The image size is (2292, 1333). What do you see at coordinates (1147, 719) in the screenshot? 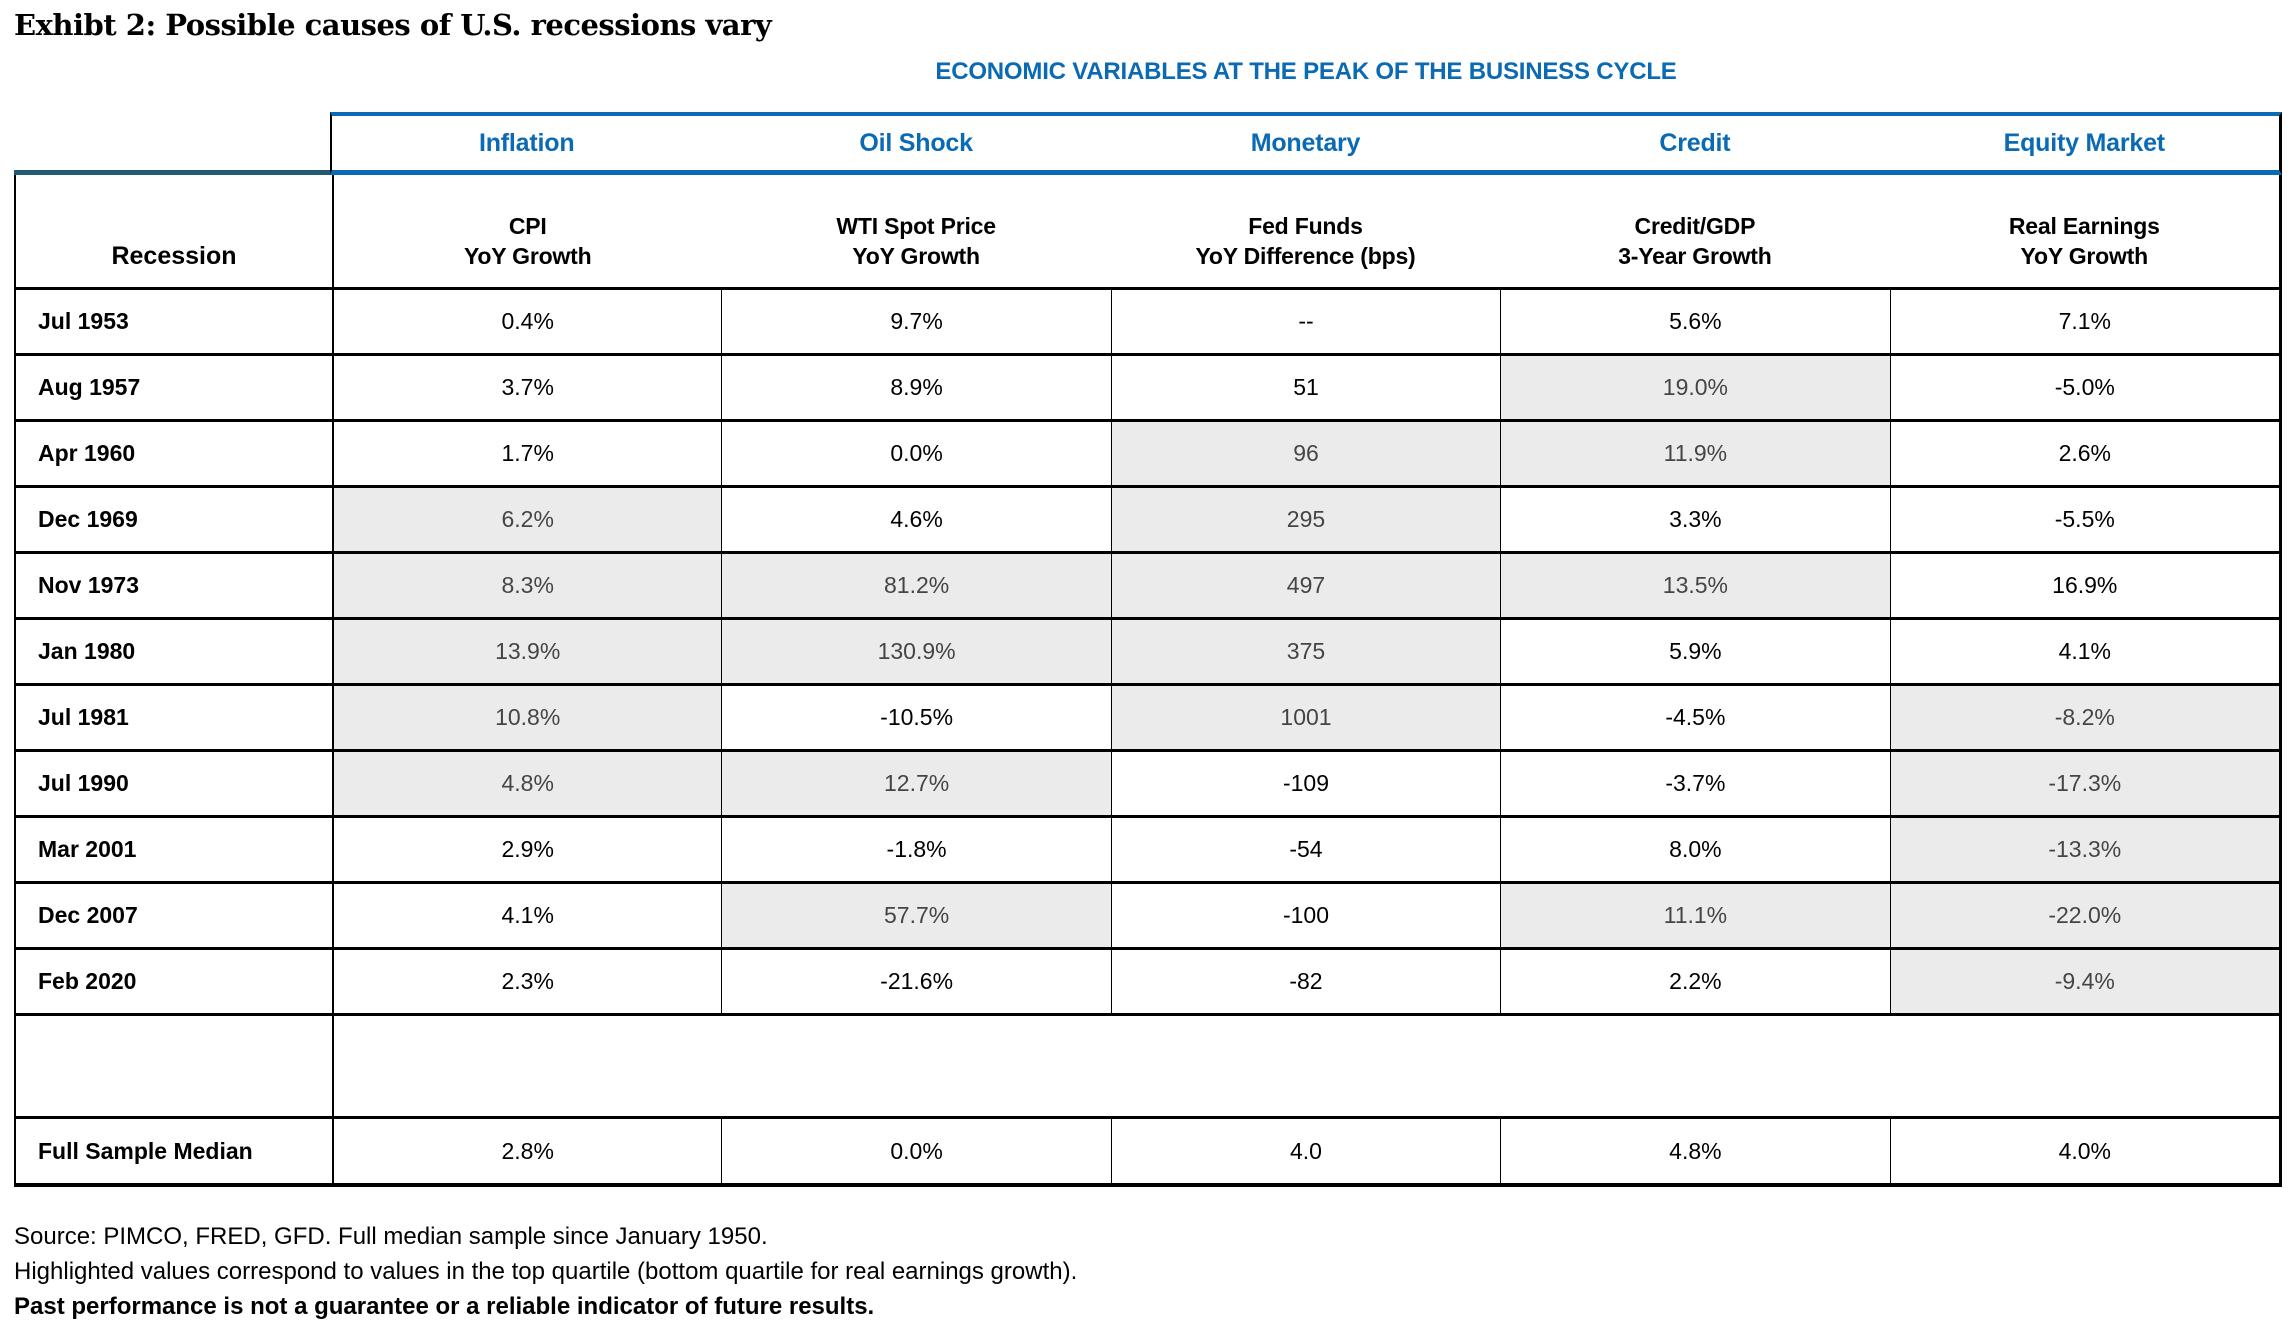
I see `table-row: Jul 1981 10.8% -10.5% 1001 -4.5% -8.2%` at bounding box center [1147, 719].